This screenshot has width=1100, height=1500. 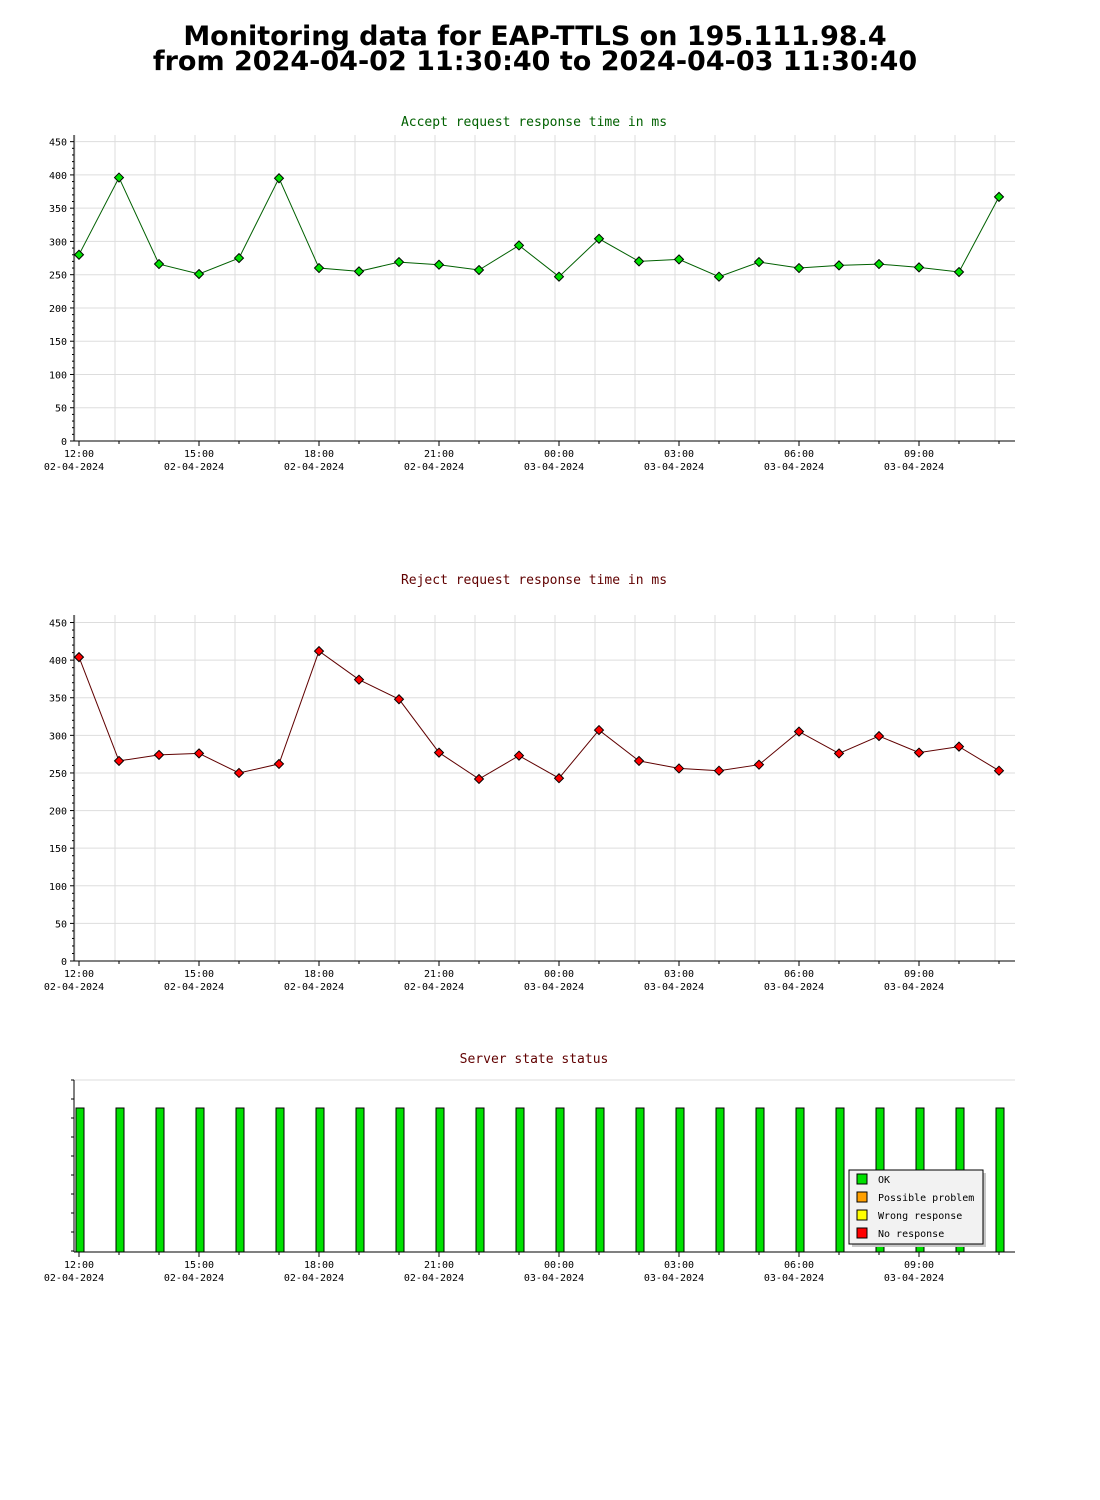 What do you see at coordinates (559, 454) in the screenshot?
I see `accept-x-tick-time: 00:00` at bounding box center [559, 454].